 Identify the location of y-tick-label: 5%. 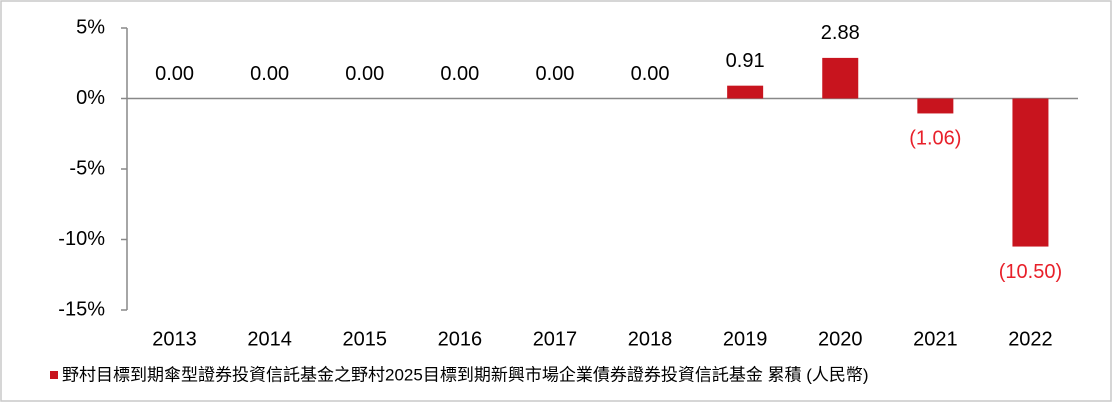
(90, 27).